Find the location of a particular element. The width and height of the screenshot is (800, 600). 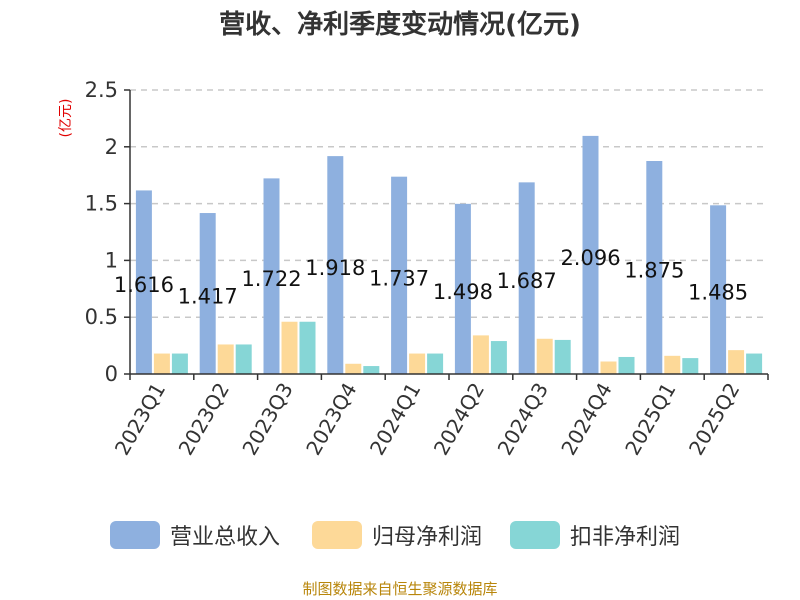

legend: 营业总收入 归母净利润 扣非净利润 is located at coordinates (395, 535).